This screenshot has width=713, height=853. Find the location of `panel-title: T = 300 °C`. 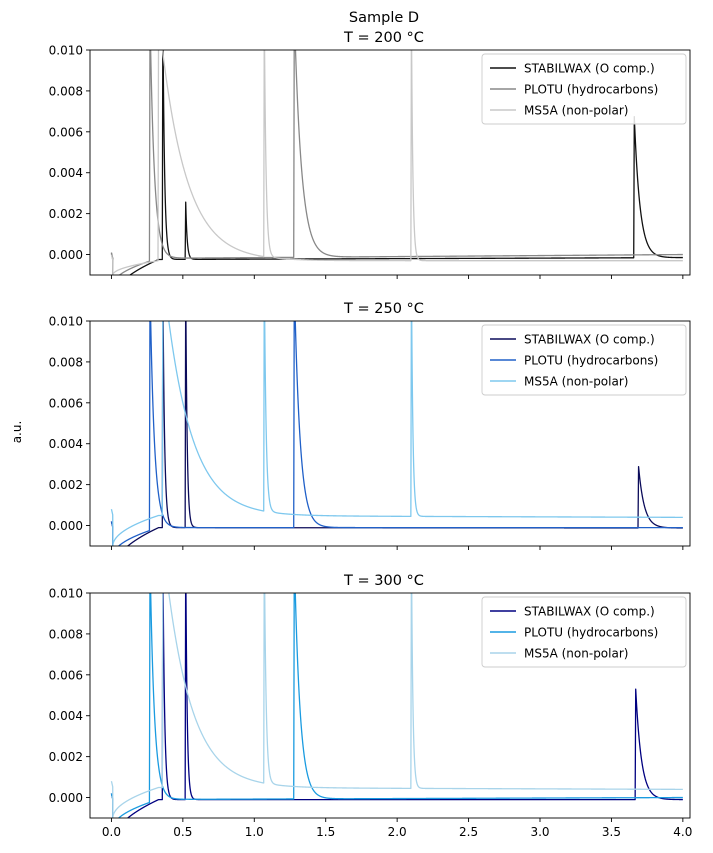

panel-title: T = 300 °C is located at coordinates (383, 581).